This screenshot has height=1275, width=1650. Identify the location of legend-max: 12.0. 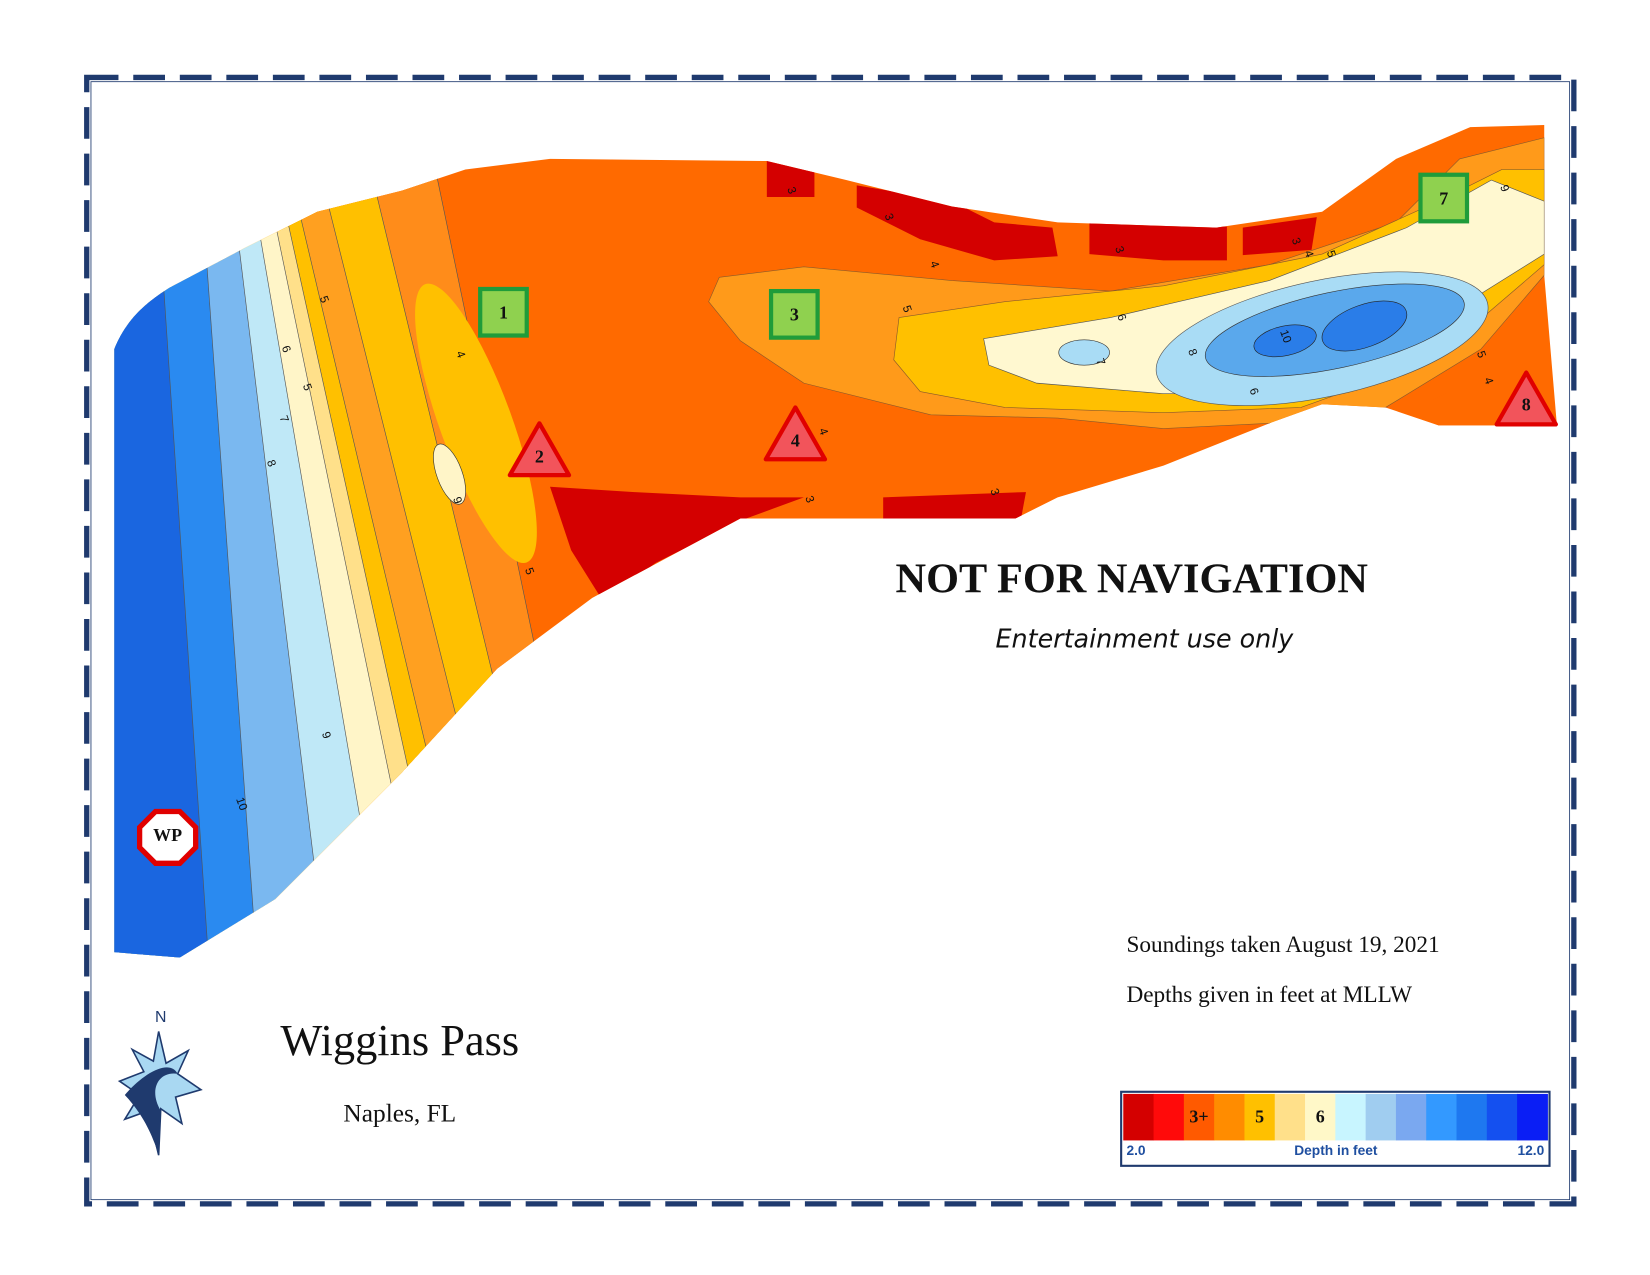
(1530, 1150).